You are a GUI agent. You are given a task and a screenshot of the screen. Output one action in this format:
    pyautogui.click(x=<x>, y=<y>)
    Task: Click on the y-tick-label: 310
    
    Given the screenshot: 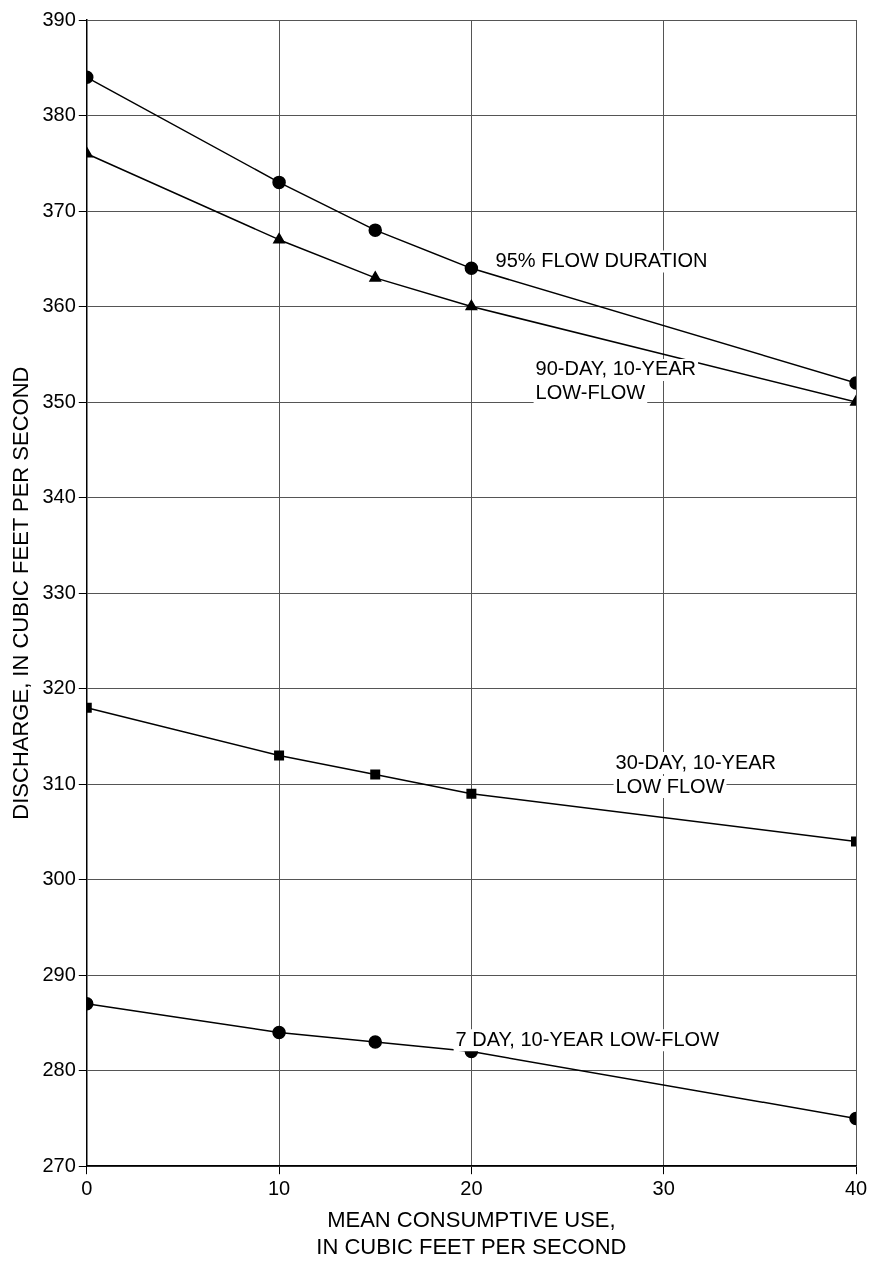 What is the action you would take?
    pyautogui.click(x=59, y=782)
    